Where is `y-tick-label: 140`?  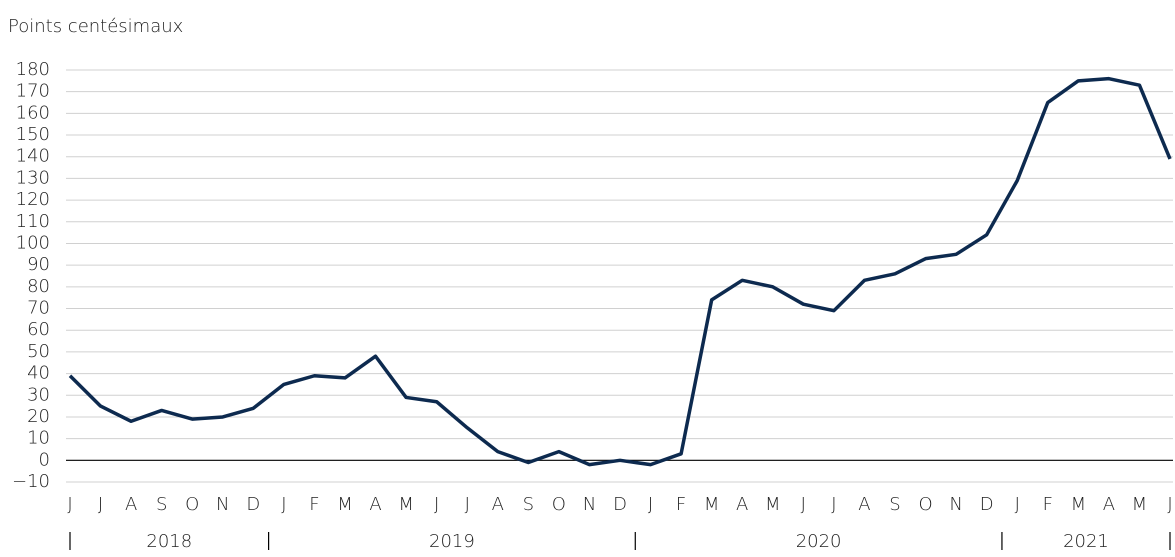 y-tick-label: 140 is located at coordinates (33, 156).